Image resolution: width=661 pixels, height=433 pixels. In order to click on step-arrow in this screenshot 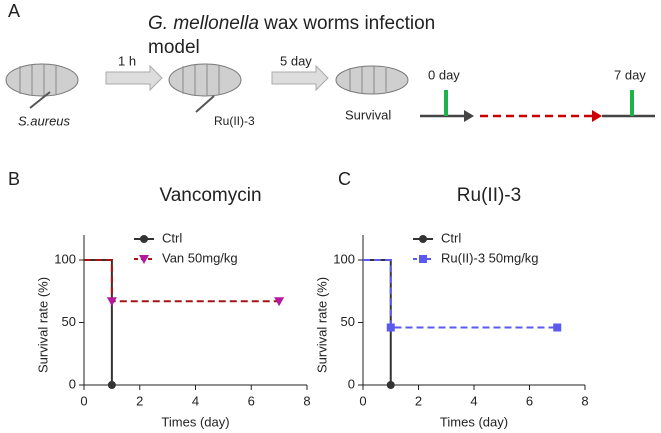, I will do `click(217, 78)`.